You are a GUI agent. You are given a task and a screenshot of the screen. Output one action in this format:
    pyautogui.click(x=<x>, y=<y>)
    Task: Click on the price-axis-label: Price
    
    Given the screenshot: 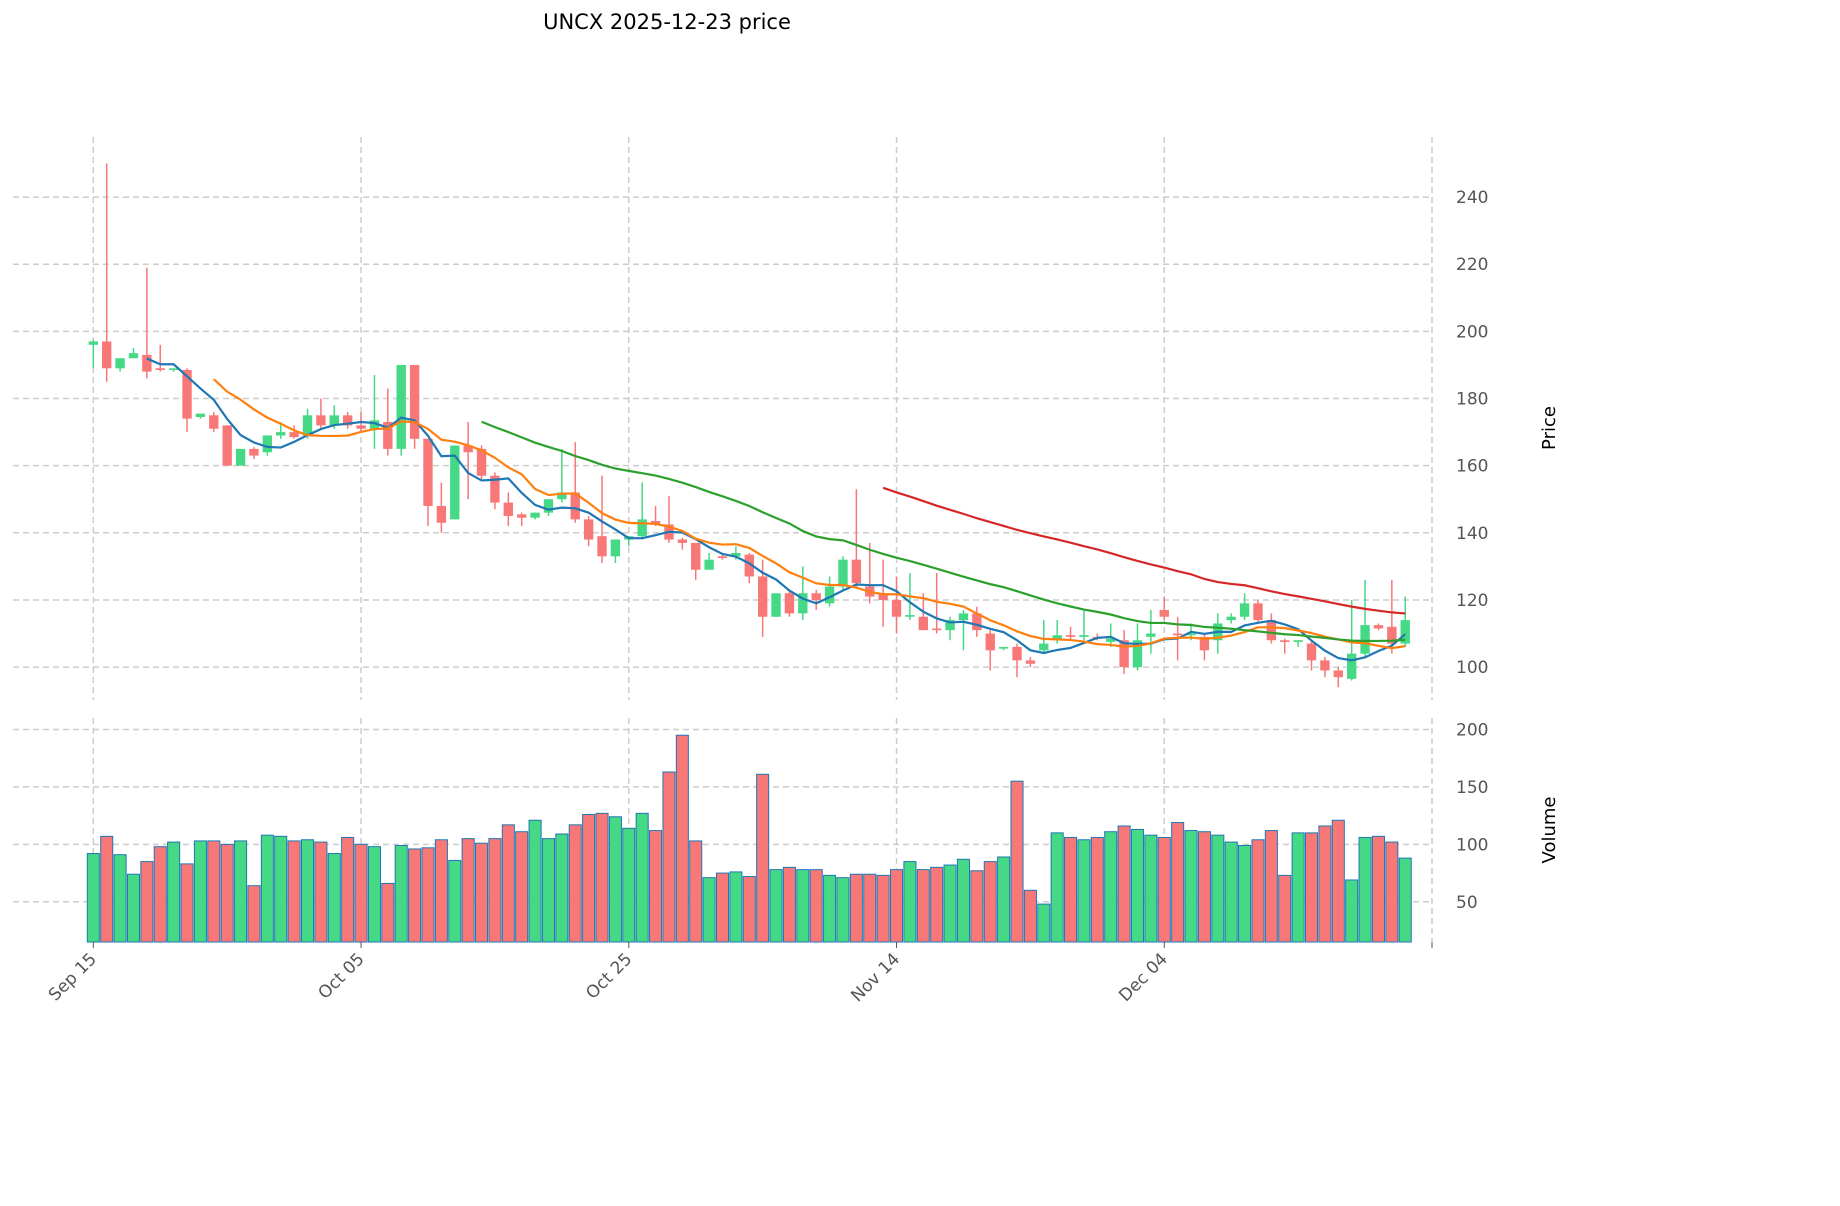 What is the action you would take?
    pyautogui.click(x=1549, y=428)
    